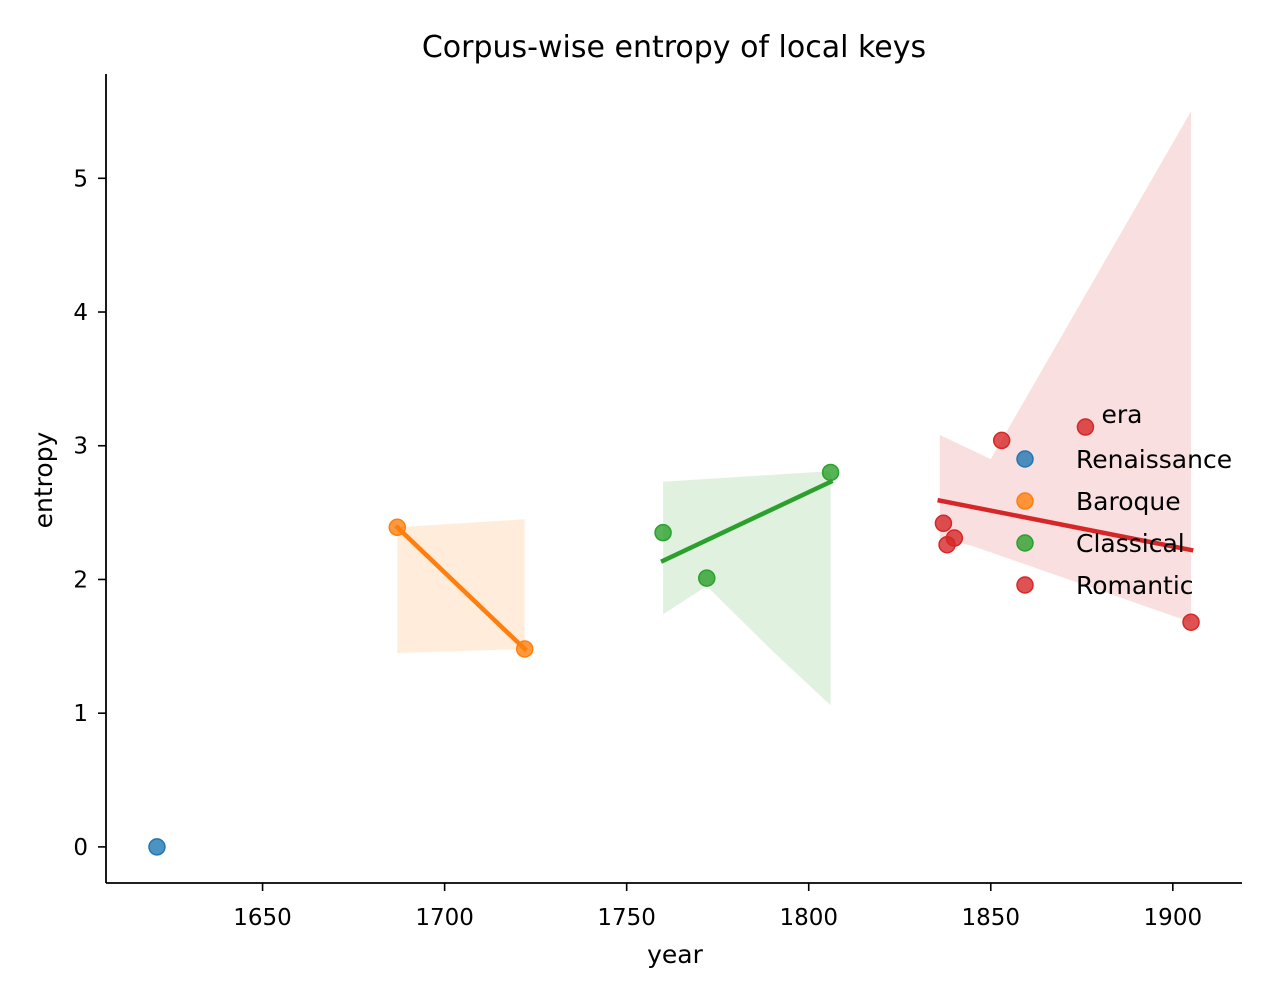 The height and width of the screenshot is (1000, 1273). What do you see at coordinates (1173, 918) in the screenshot?
I see `x-tick-label-1900: 1900` at bounding box center [1173, 918].